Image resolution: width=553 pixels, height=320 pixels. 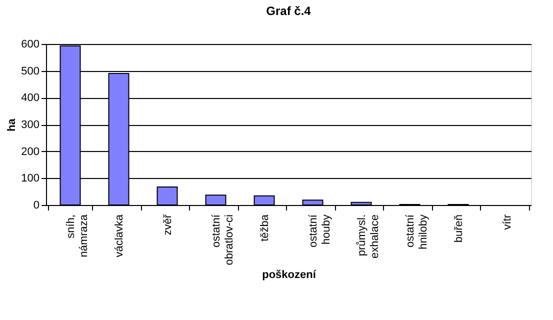 What do you see at coordinates (319, 231) in the screenshot?
I see `x-tick-label: ostatní houby` at bounding box center [319, 231].